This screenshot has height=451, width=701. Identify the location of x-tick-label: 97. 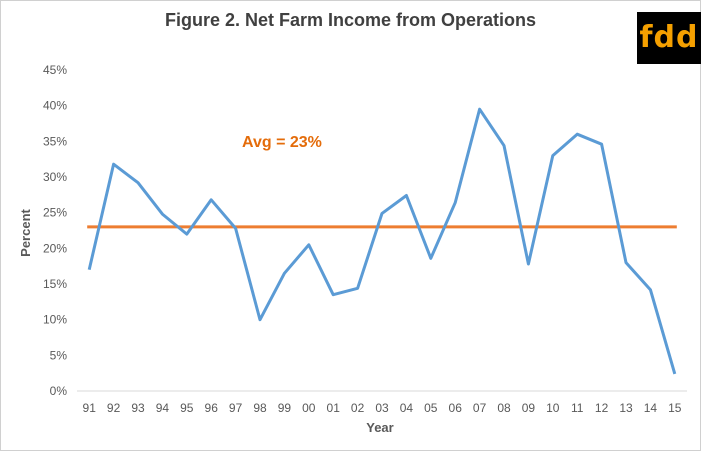
(236, 408).